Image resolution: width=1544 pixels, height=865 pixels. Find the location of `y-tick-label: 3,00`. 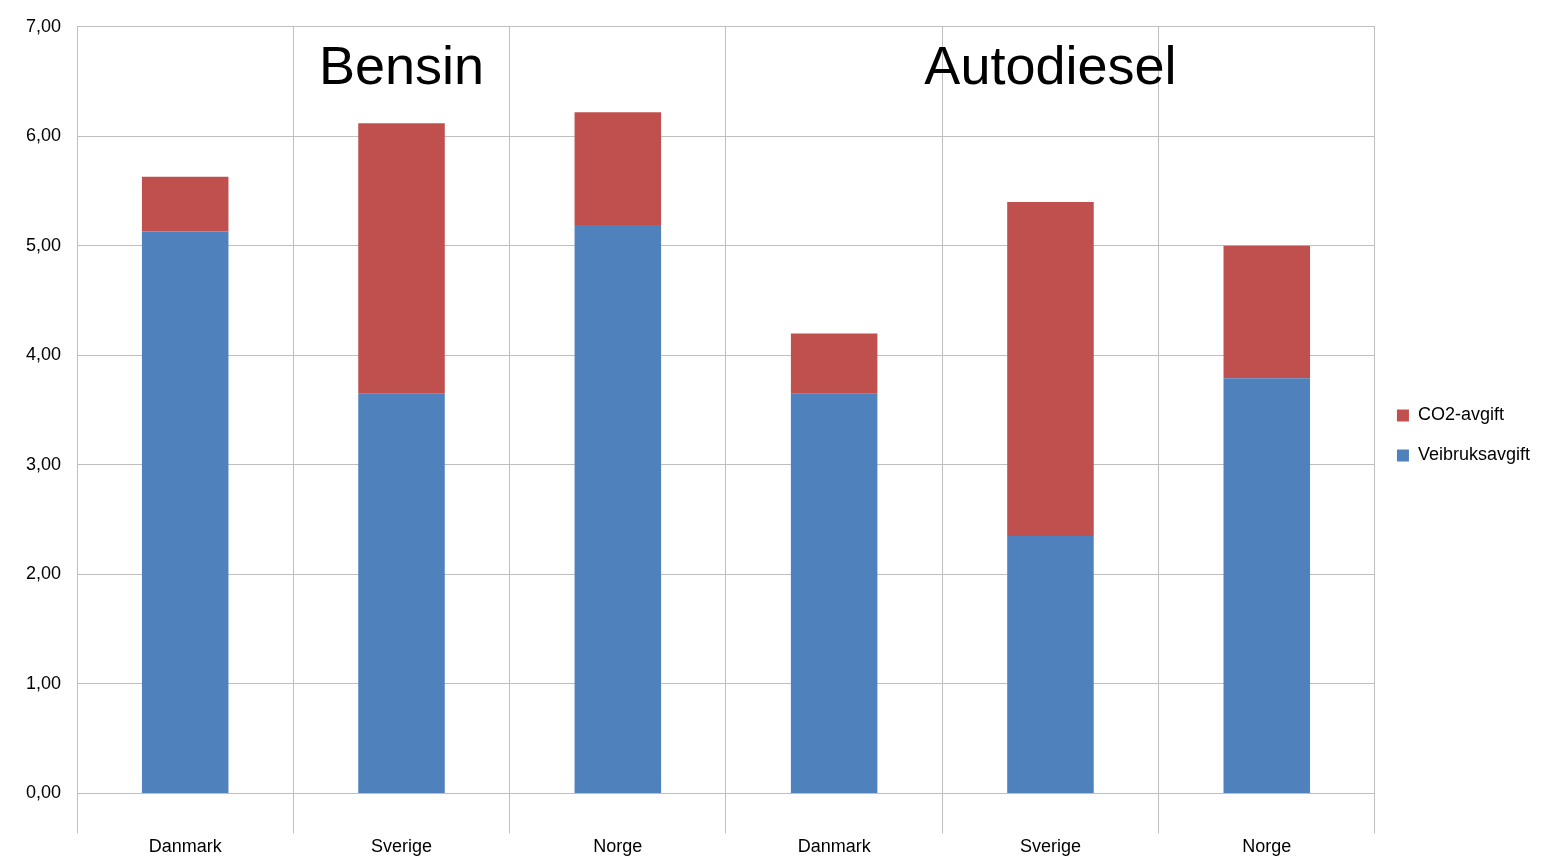

y-tick-label: 3,00 is located at coordinates (43, 463).